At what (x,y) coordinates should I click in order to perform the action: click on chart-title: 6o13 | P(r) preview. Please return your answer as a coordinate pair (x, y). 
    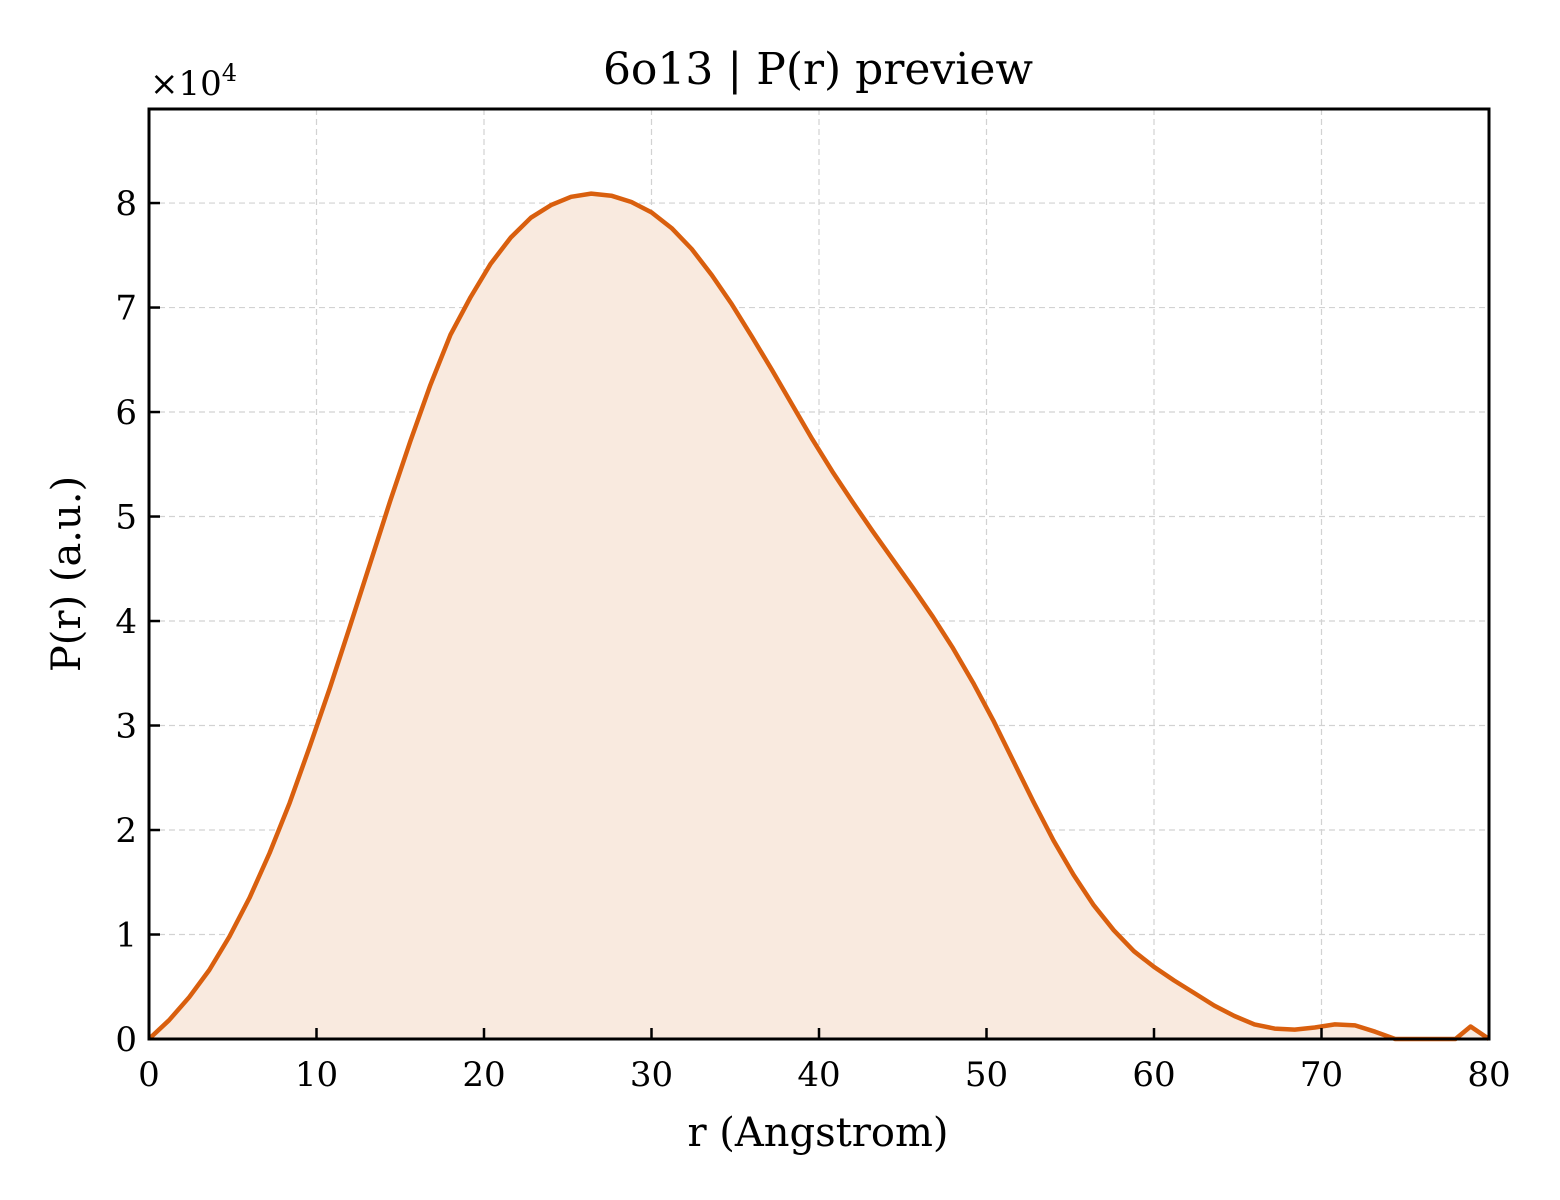
    Looking at the image, I should click on (818, 69).